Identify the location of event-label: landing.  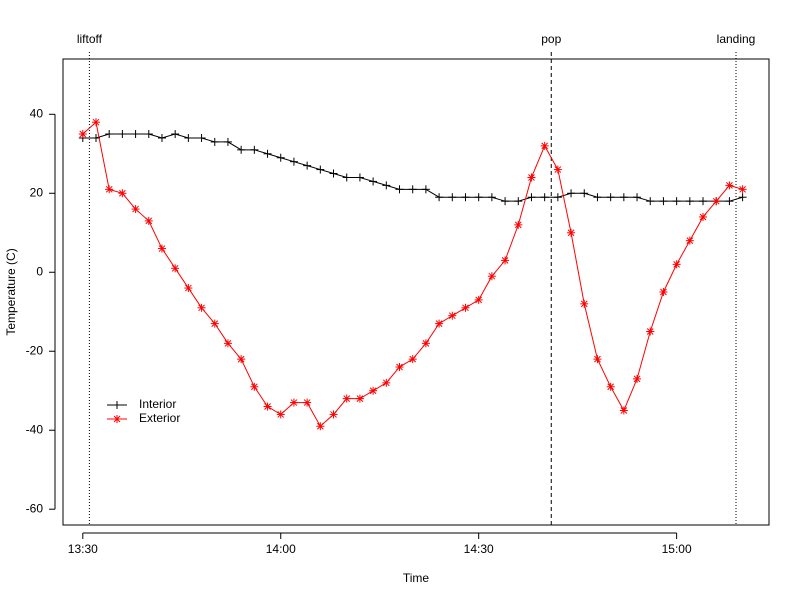
(736, 39).